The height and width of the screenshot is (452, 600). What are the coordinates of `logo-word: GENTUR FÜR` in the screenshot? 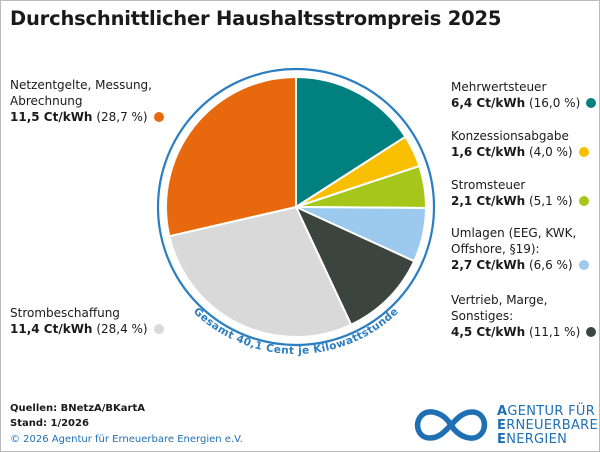 It's located at (551, 411).